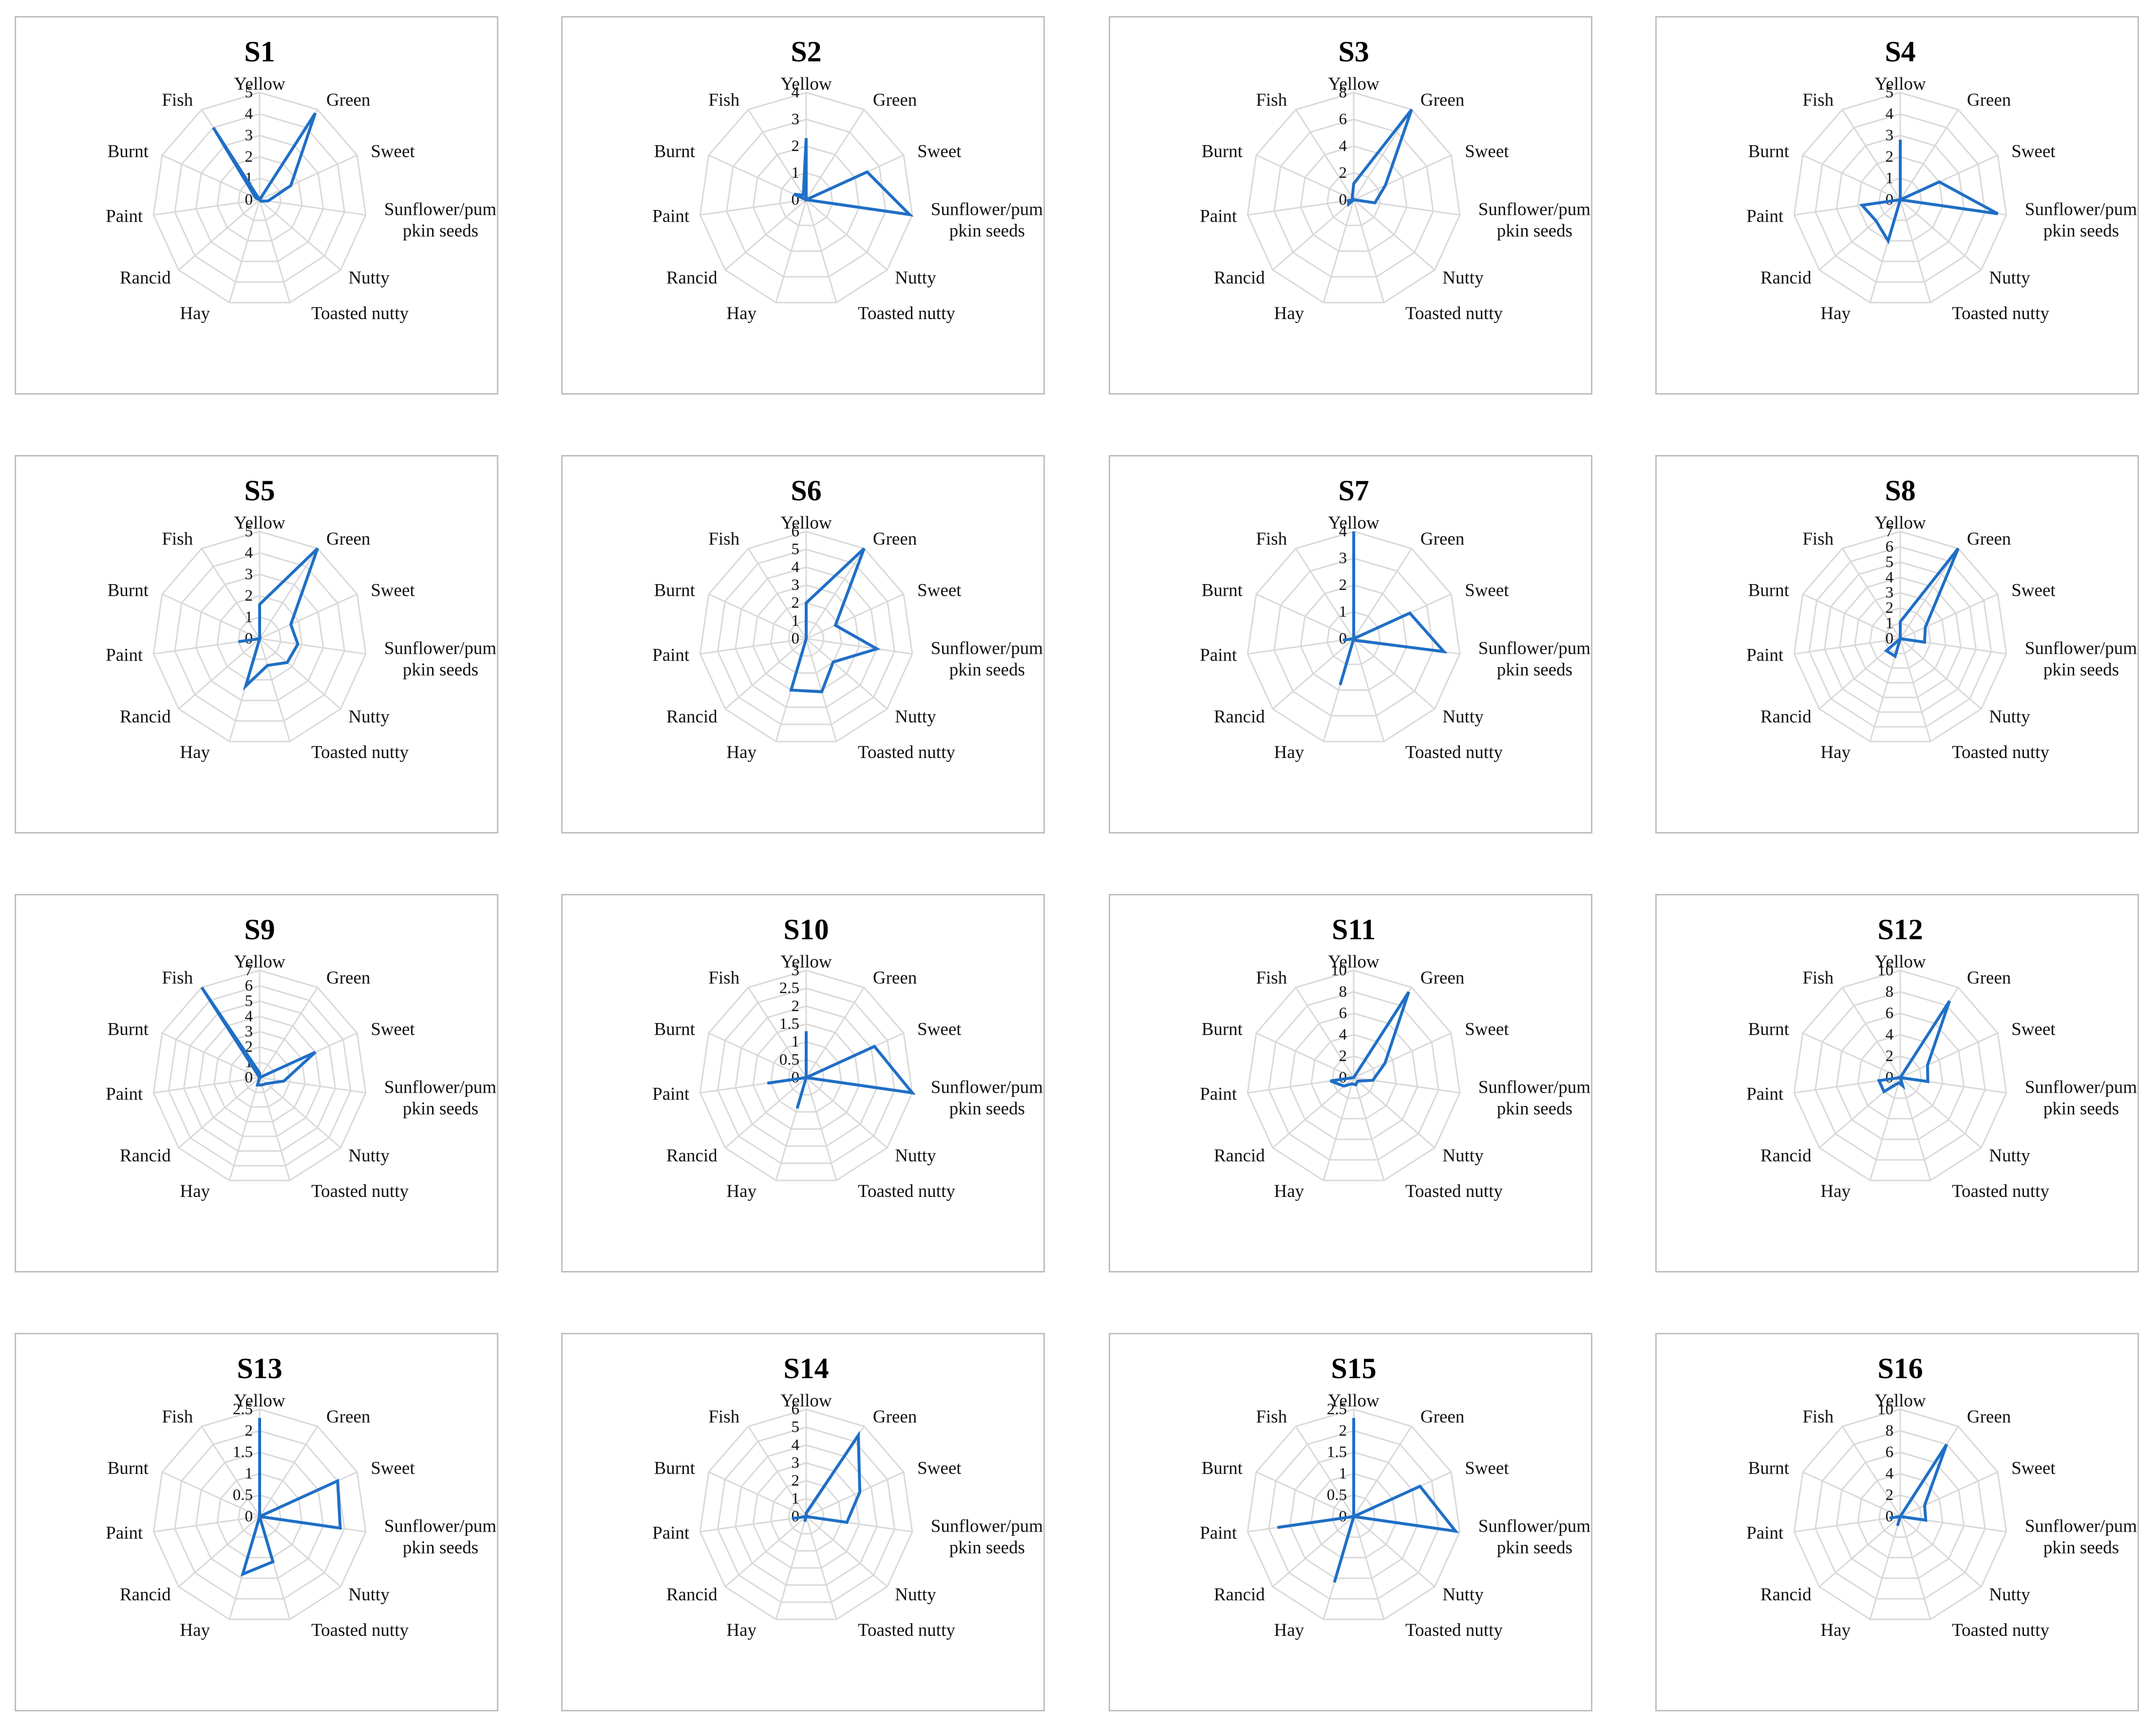 The width and height of the screenshot is (2156, 1726). I want to click on axis-label: Sweet, so click(393, 1469).